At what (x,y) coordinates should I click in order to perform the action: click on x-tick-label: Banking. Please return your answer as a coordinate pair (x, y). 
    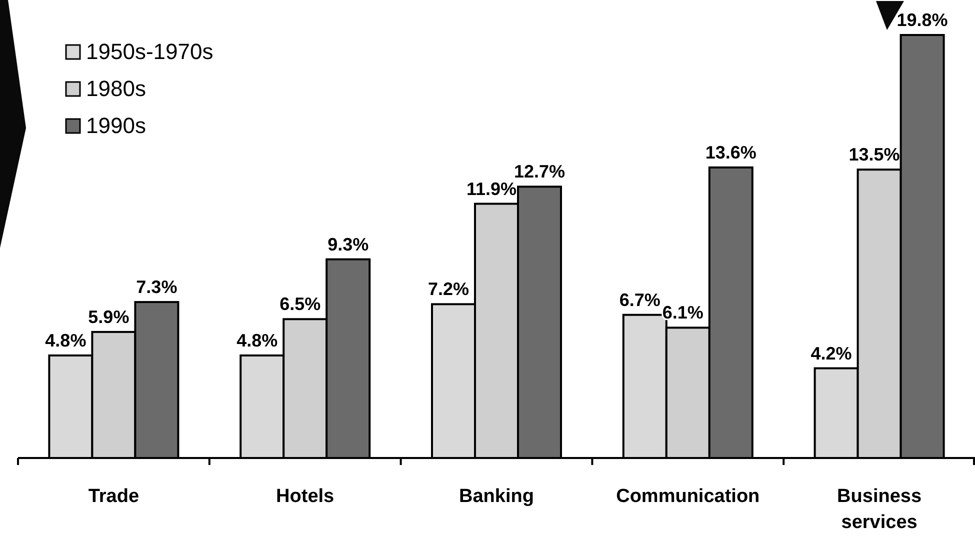
    Looking at the image, I should click on (496, 496).